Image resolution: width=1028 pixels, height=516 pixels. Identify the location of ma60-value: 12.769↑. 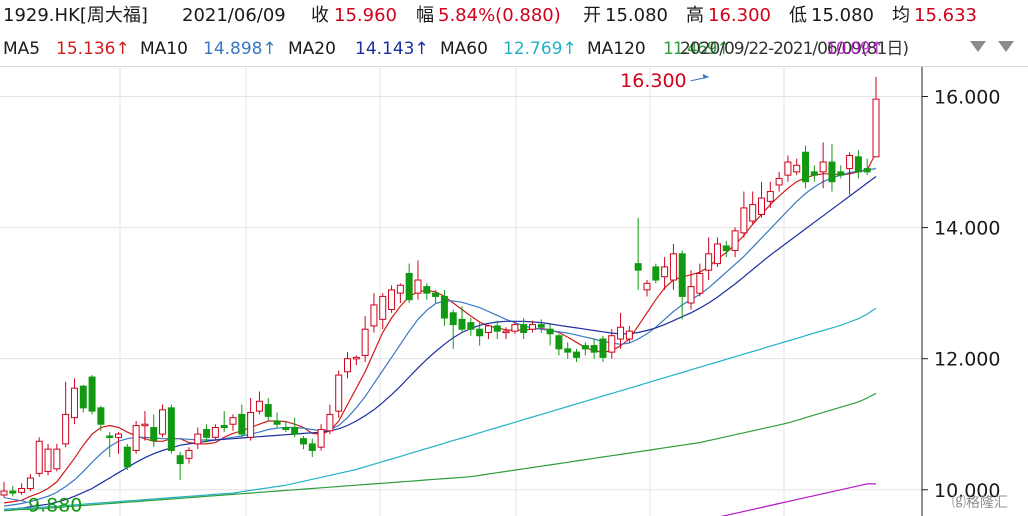
(540, 49).